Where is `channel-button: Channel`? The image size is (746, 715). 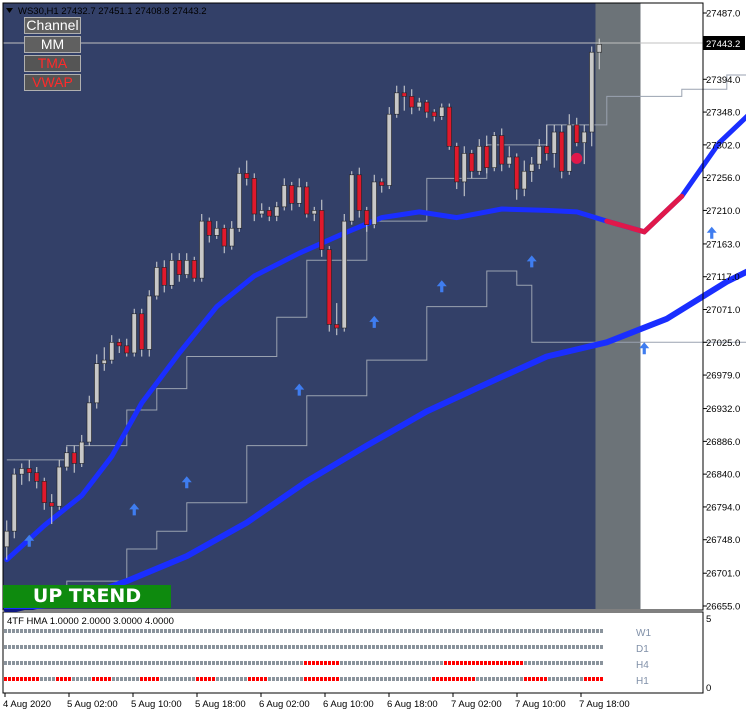 channel-button: Channel is located at coordinates (52, 25).